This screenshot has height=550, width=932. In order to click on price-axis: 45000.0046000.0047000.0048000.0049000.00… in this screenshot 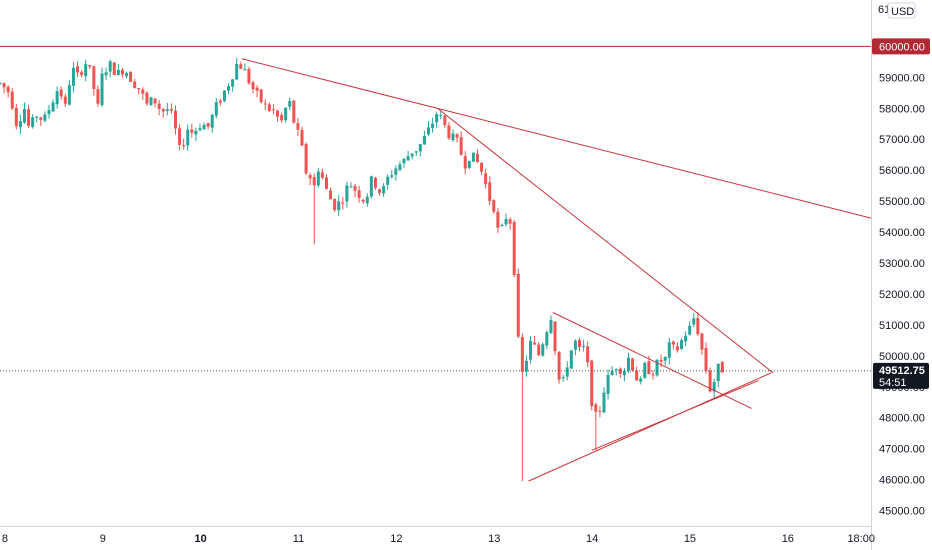, I will do `click(902, 294)`.